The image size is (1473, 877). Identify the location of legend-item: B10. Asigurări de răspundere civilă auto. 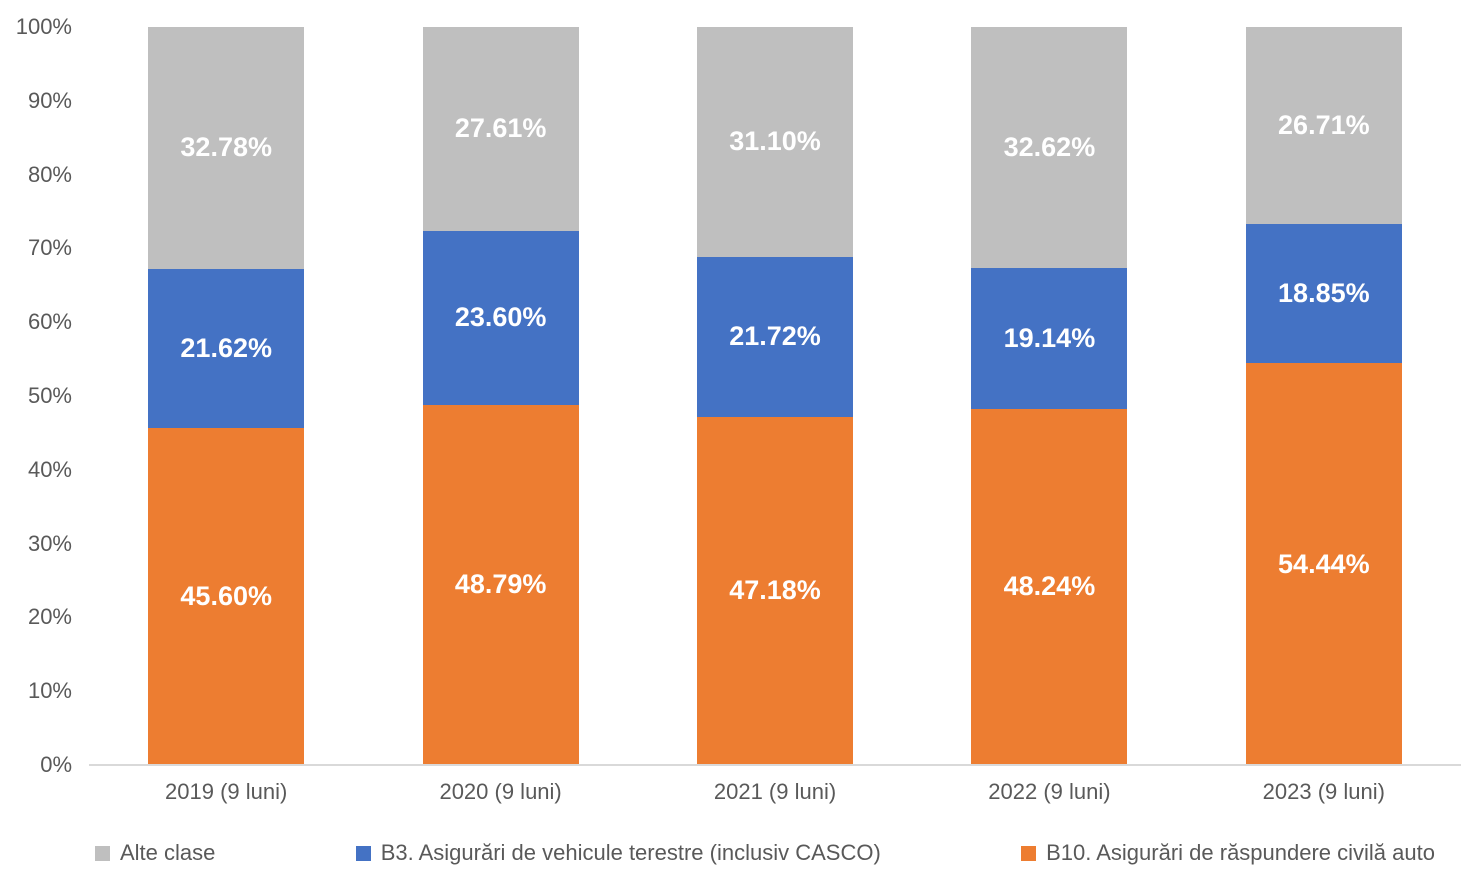
(1228, 853).